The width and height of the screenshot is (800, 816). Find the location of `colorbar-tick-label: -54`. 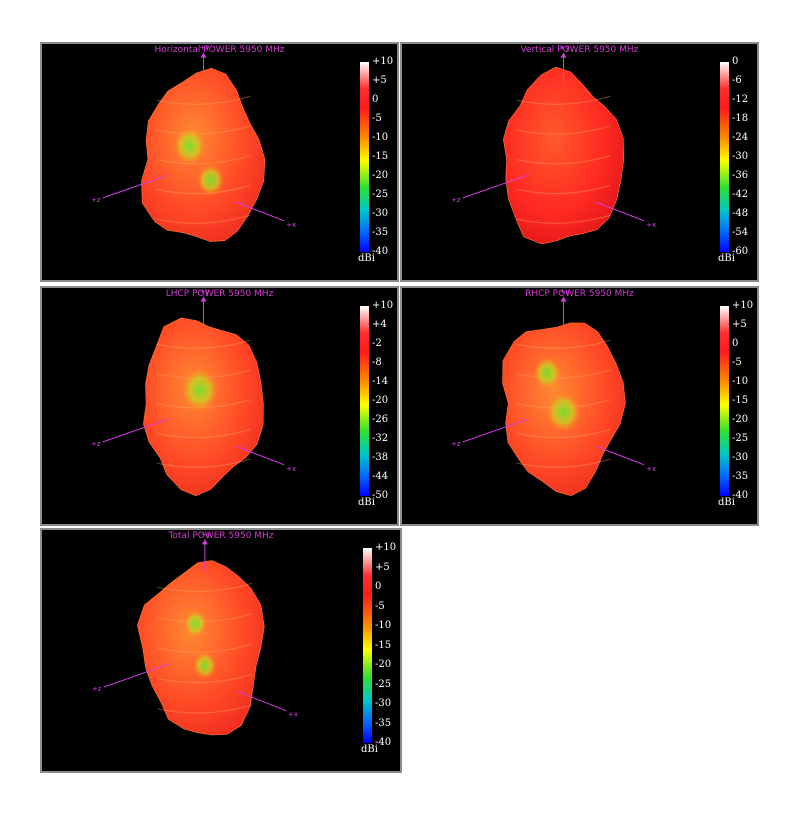

colorbar-tick-label: -54 is located at coordinates (740, 232).